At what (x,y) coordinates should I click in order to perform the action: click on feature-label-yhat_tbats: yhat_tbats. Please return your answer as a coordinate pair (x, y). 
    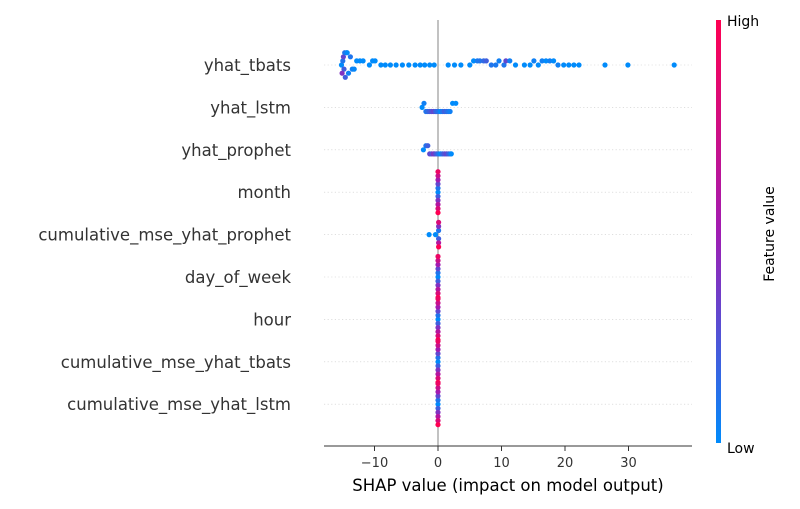
    Looking at the image, I should click on (247, 66).